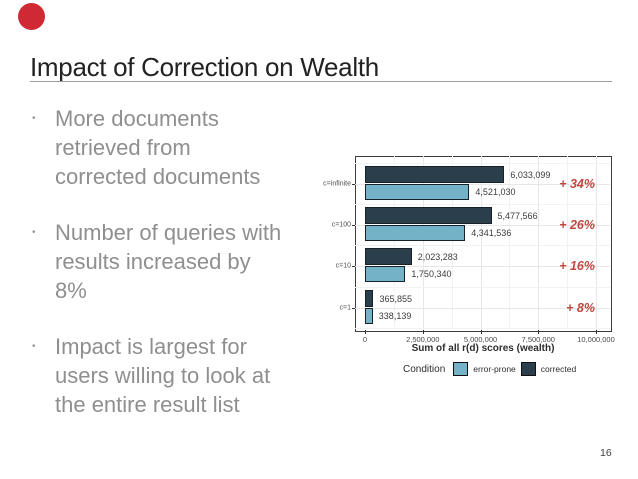  Describe the element at coordinates (495, 192) in the screenshot. I see `bar-value-label: 4,521,030` at that location.